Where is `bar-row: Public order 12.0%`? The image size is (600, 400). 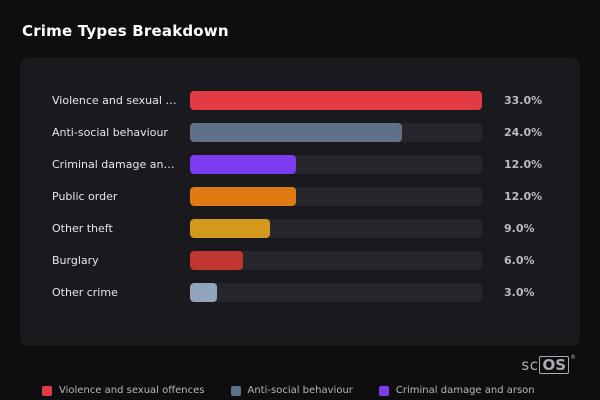
bar-row: Public order 12.0% is located at coordinates (304, 196).